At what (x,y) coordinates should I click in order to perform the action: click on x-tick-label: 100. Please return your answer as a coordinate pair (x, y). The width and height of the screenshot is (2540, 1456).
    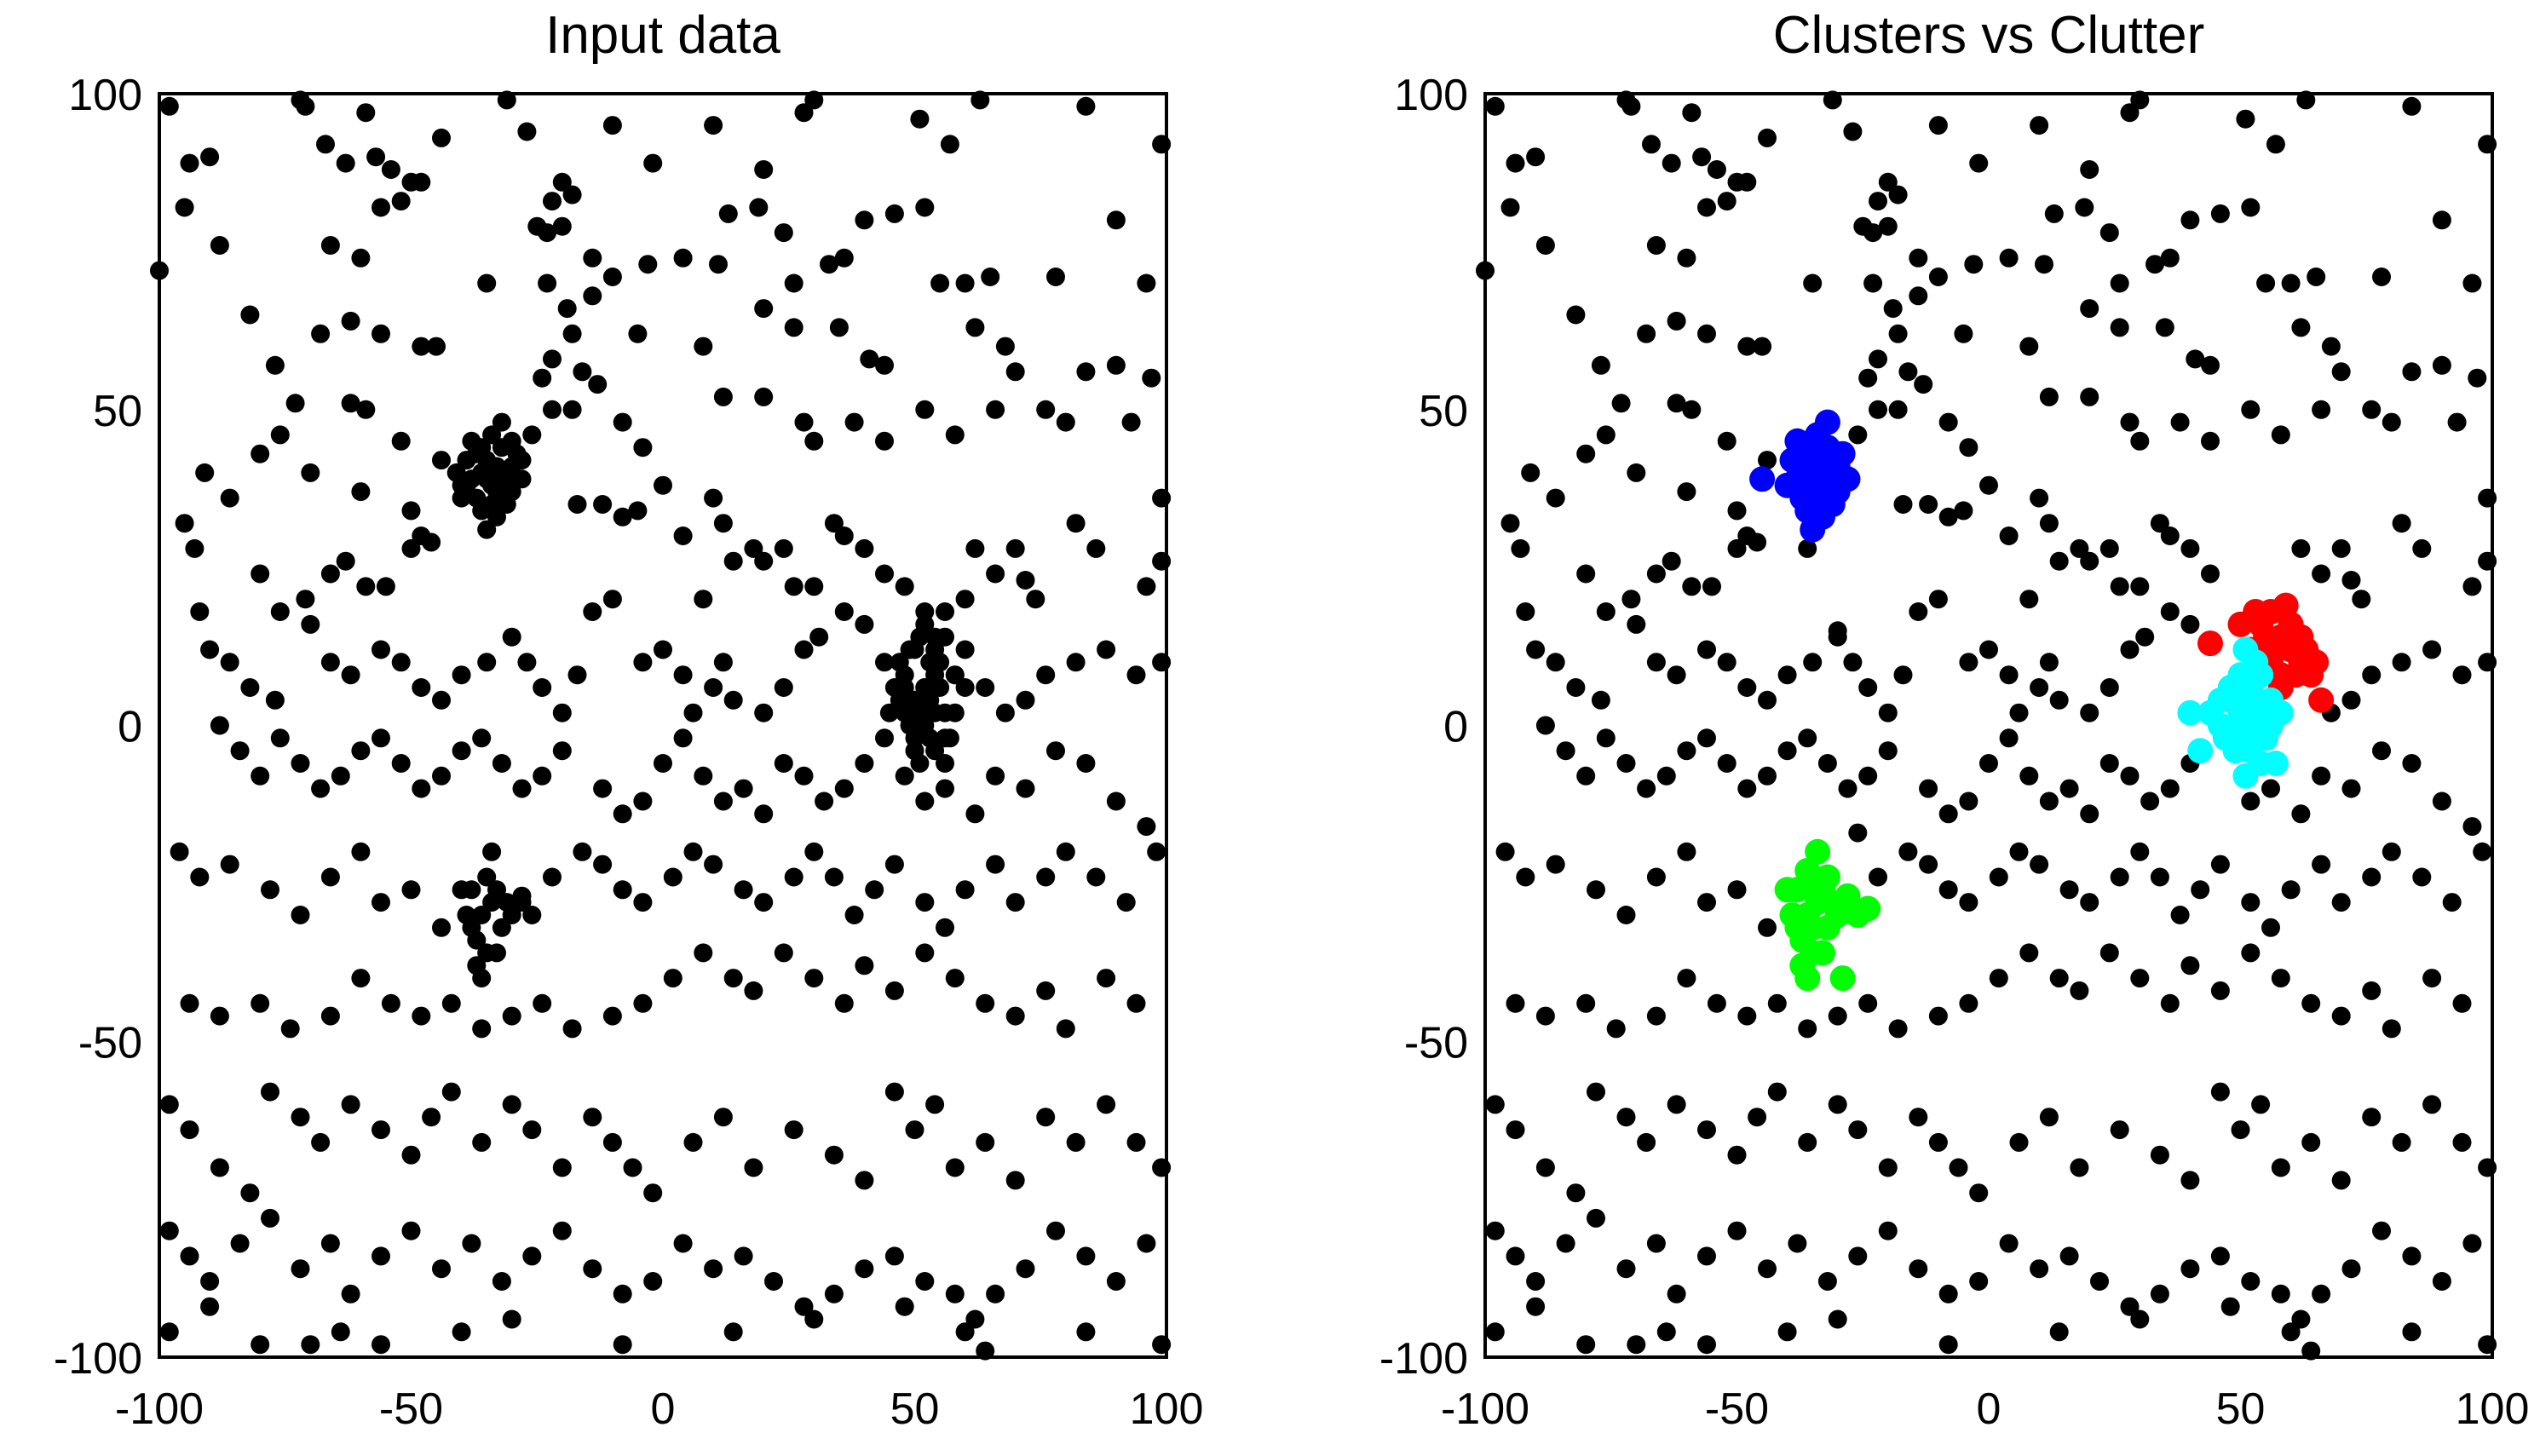
    Looking at the image, I should click on (2493, 1409).